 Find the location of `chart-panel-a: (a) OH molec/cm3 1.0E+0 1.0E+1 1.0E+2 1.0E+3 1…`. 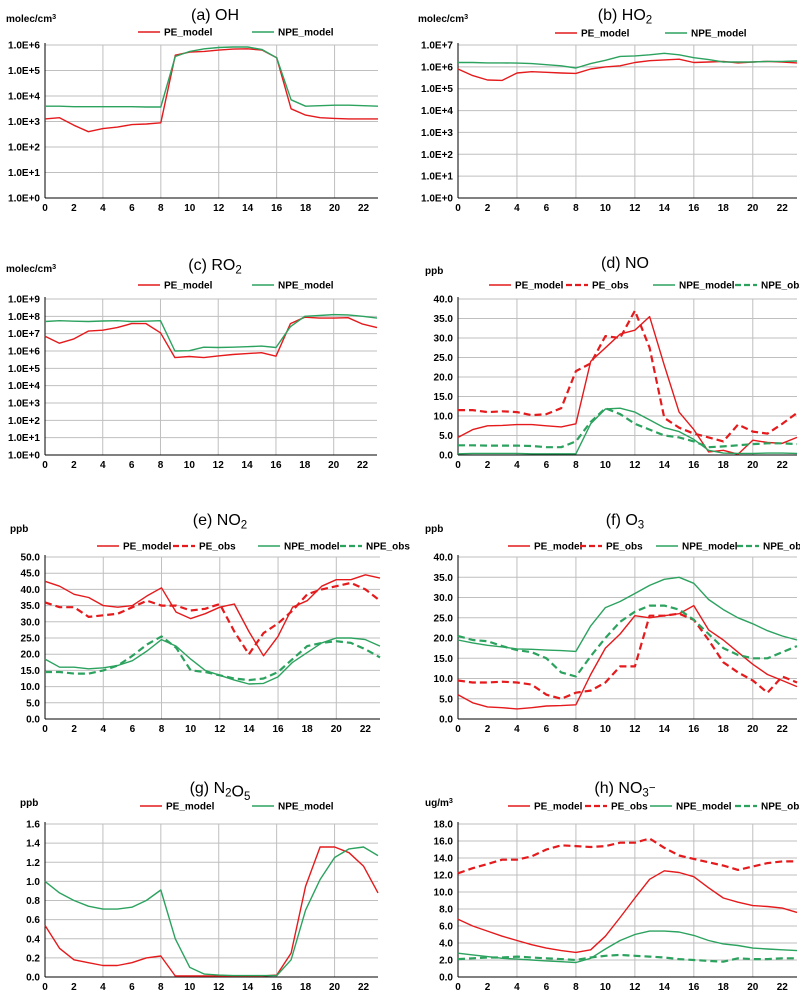

chart-panel-a: (a) OH molec/cm3 1.0E+0 1.0E+1 1.0E+2 1.0E+3 1… is located at coordinates (192, 110).